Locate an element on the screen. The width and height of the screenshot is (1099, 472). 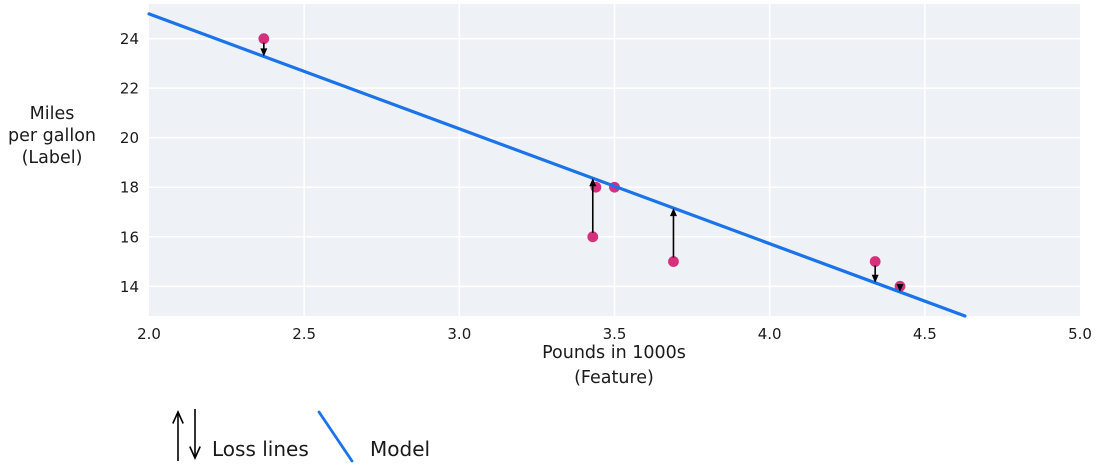
y-axis-title-line2: per gallon is located at coordinates (52, 136).